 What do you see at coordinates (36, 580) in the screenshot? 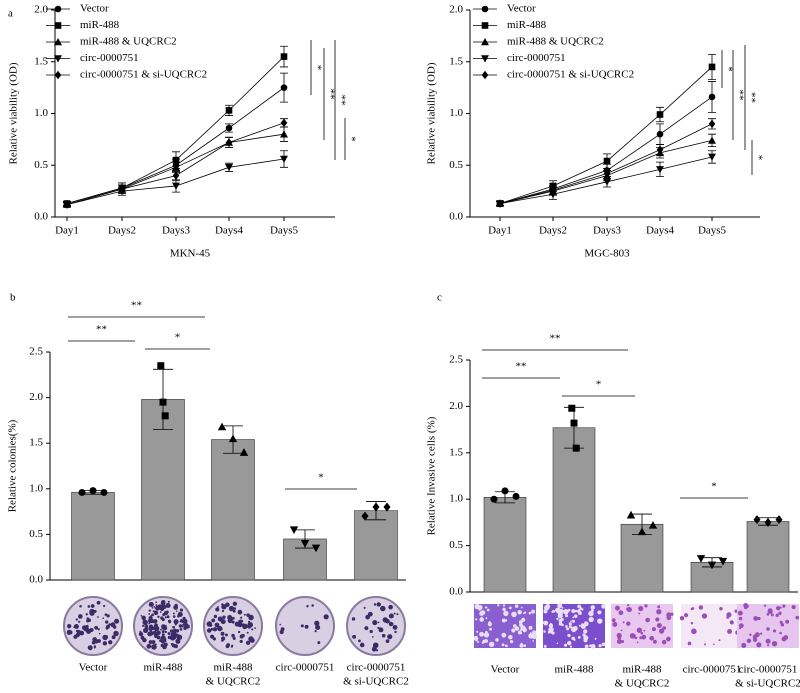
I see `y-tick-label: 0.0` at bounding box center [36, 580].